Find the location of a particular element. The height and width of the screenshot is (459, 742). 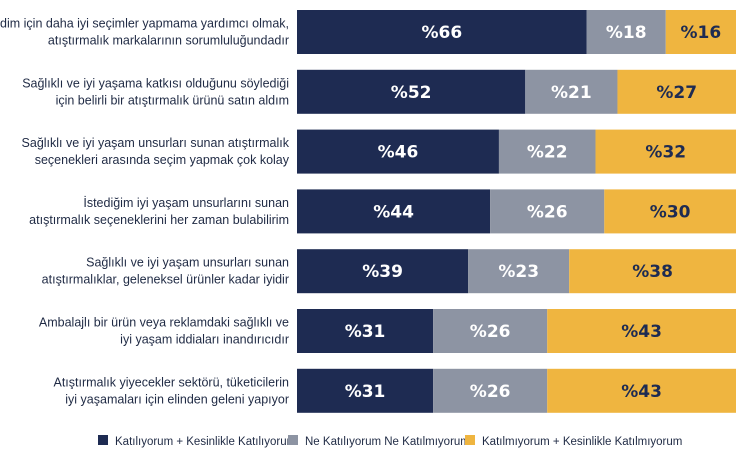

category-label-line: Sağlıklı ve iyi yaşam unsurları sunan is located at coordinates (187, 263).